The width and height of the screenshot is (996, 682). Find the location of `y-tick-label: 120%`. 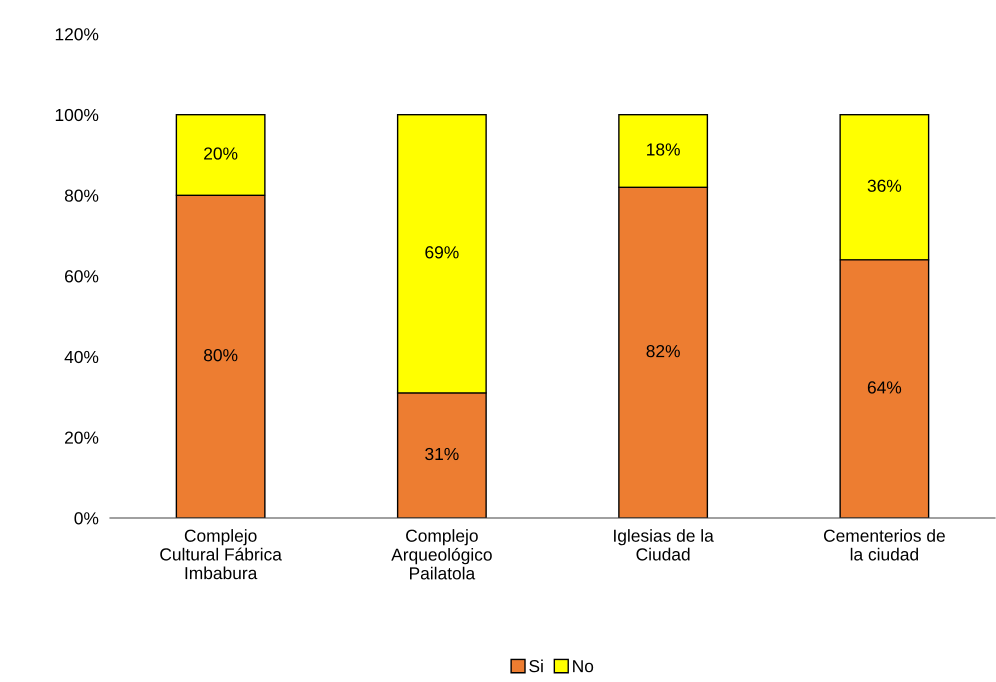

y-tick-label: 120% is located at coordinates (77, 34).